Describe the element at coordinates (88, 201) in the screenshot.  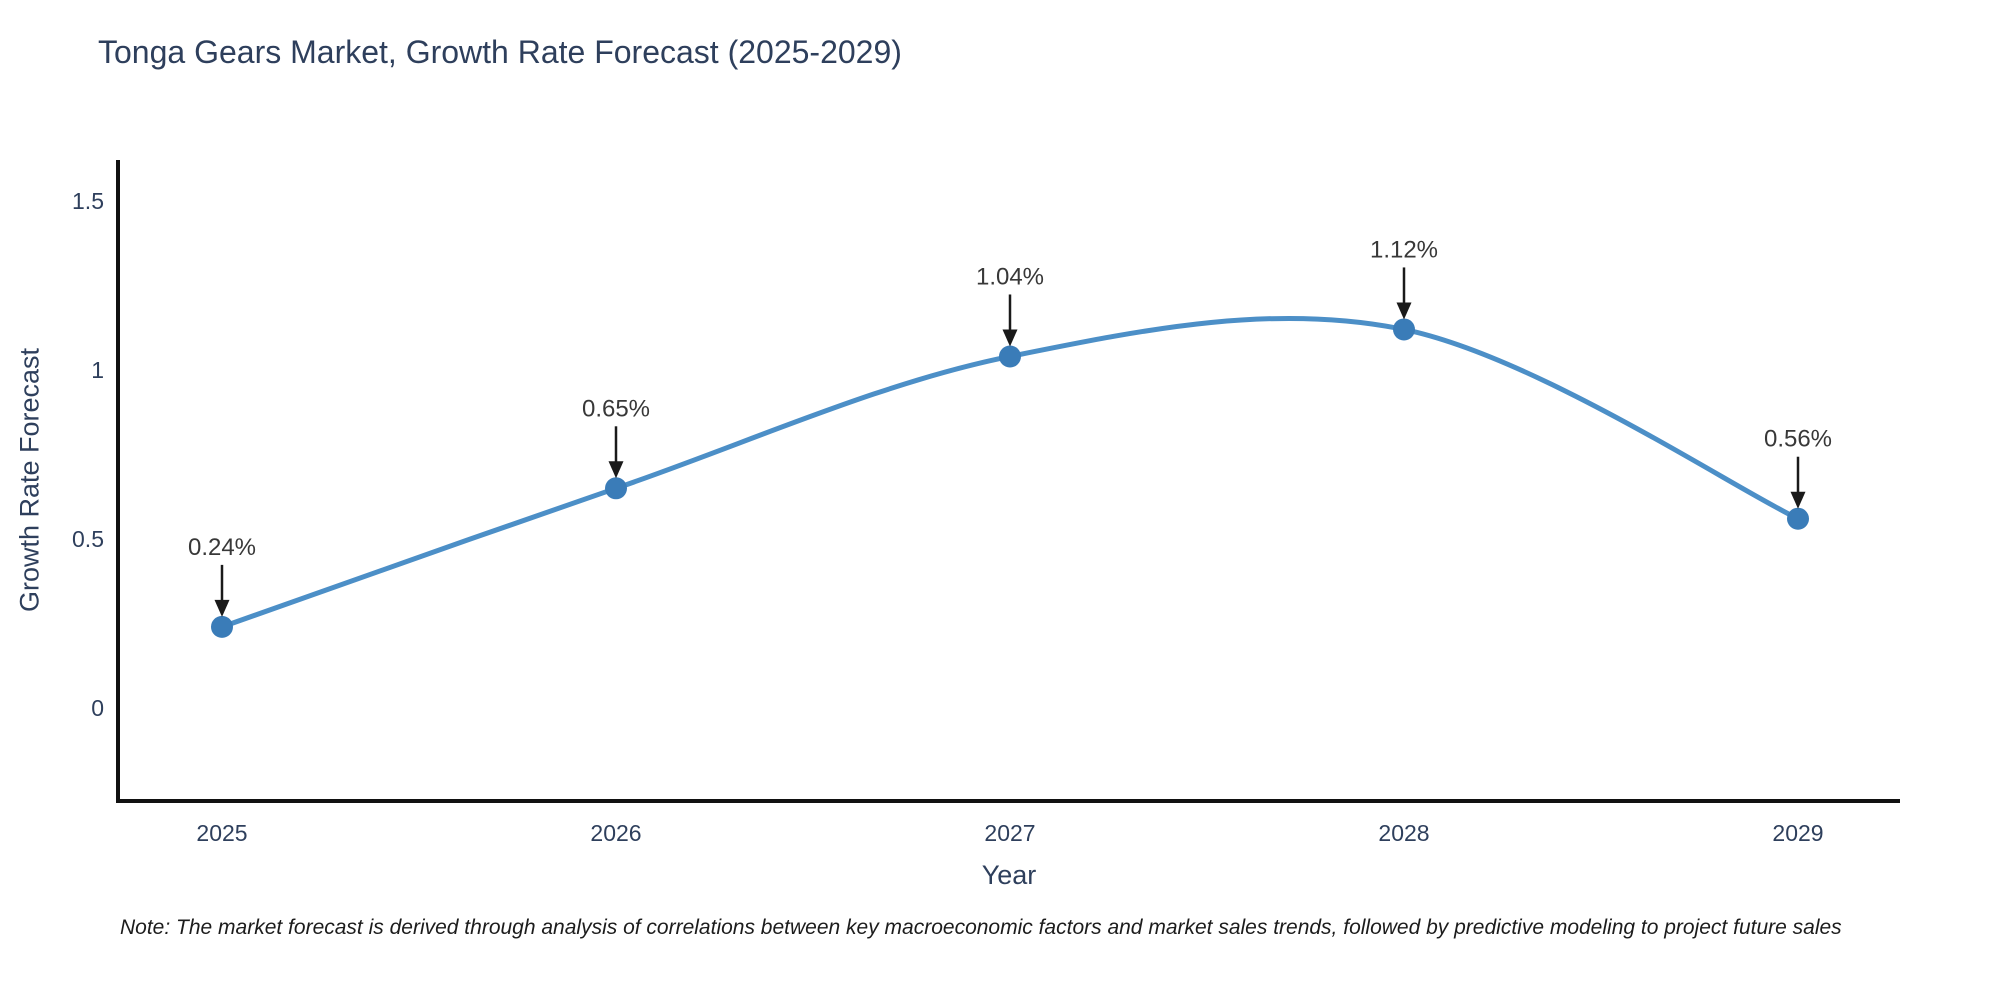
I see `y-tick-label: 1.5` at that location.